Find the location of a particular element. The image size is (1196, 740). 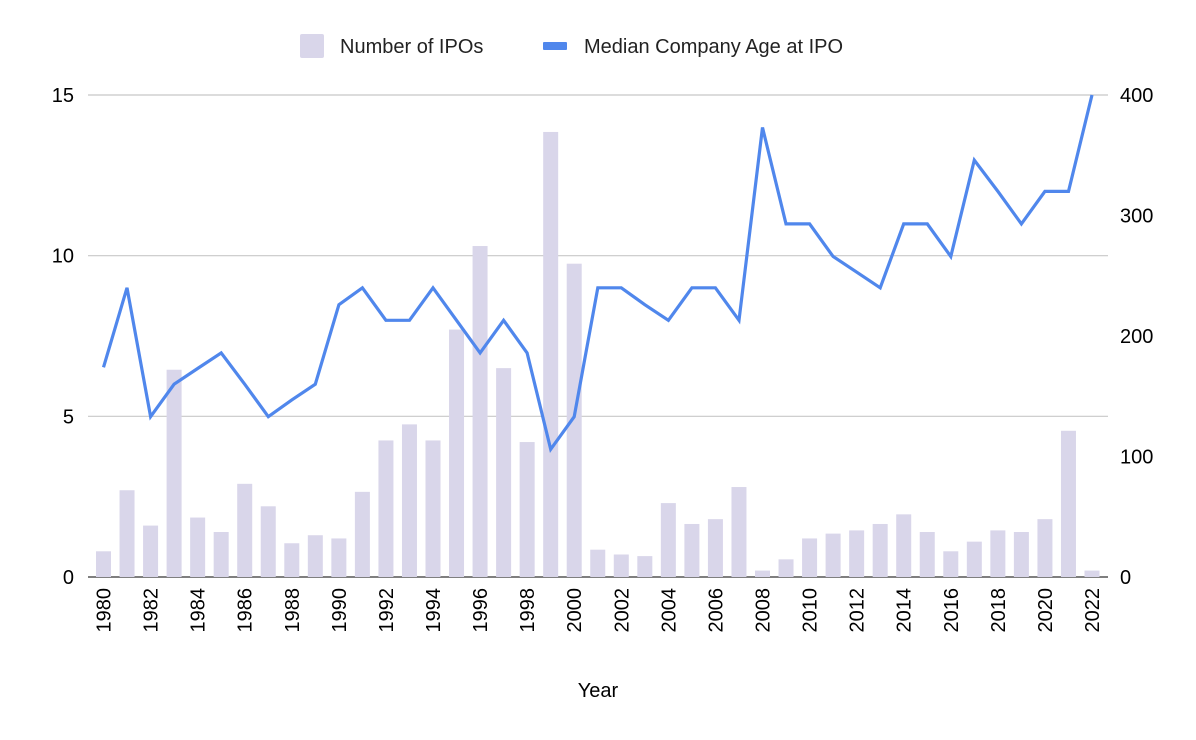

bar-1984 is located at coordinates (198, 547).